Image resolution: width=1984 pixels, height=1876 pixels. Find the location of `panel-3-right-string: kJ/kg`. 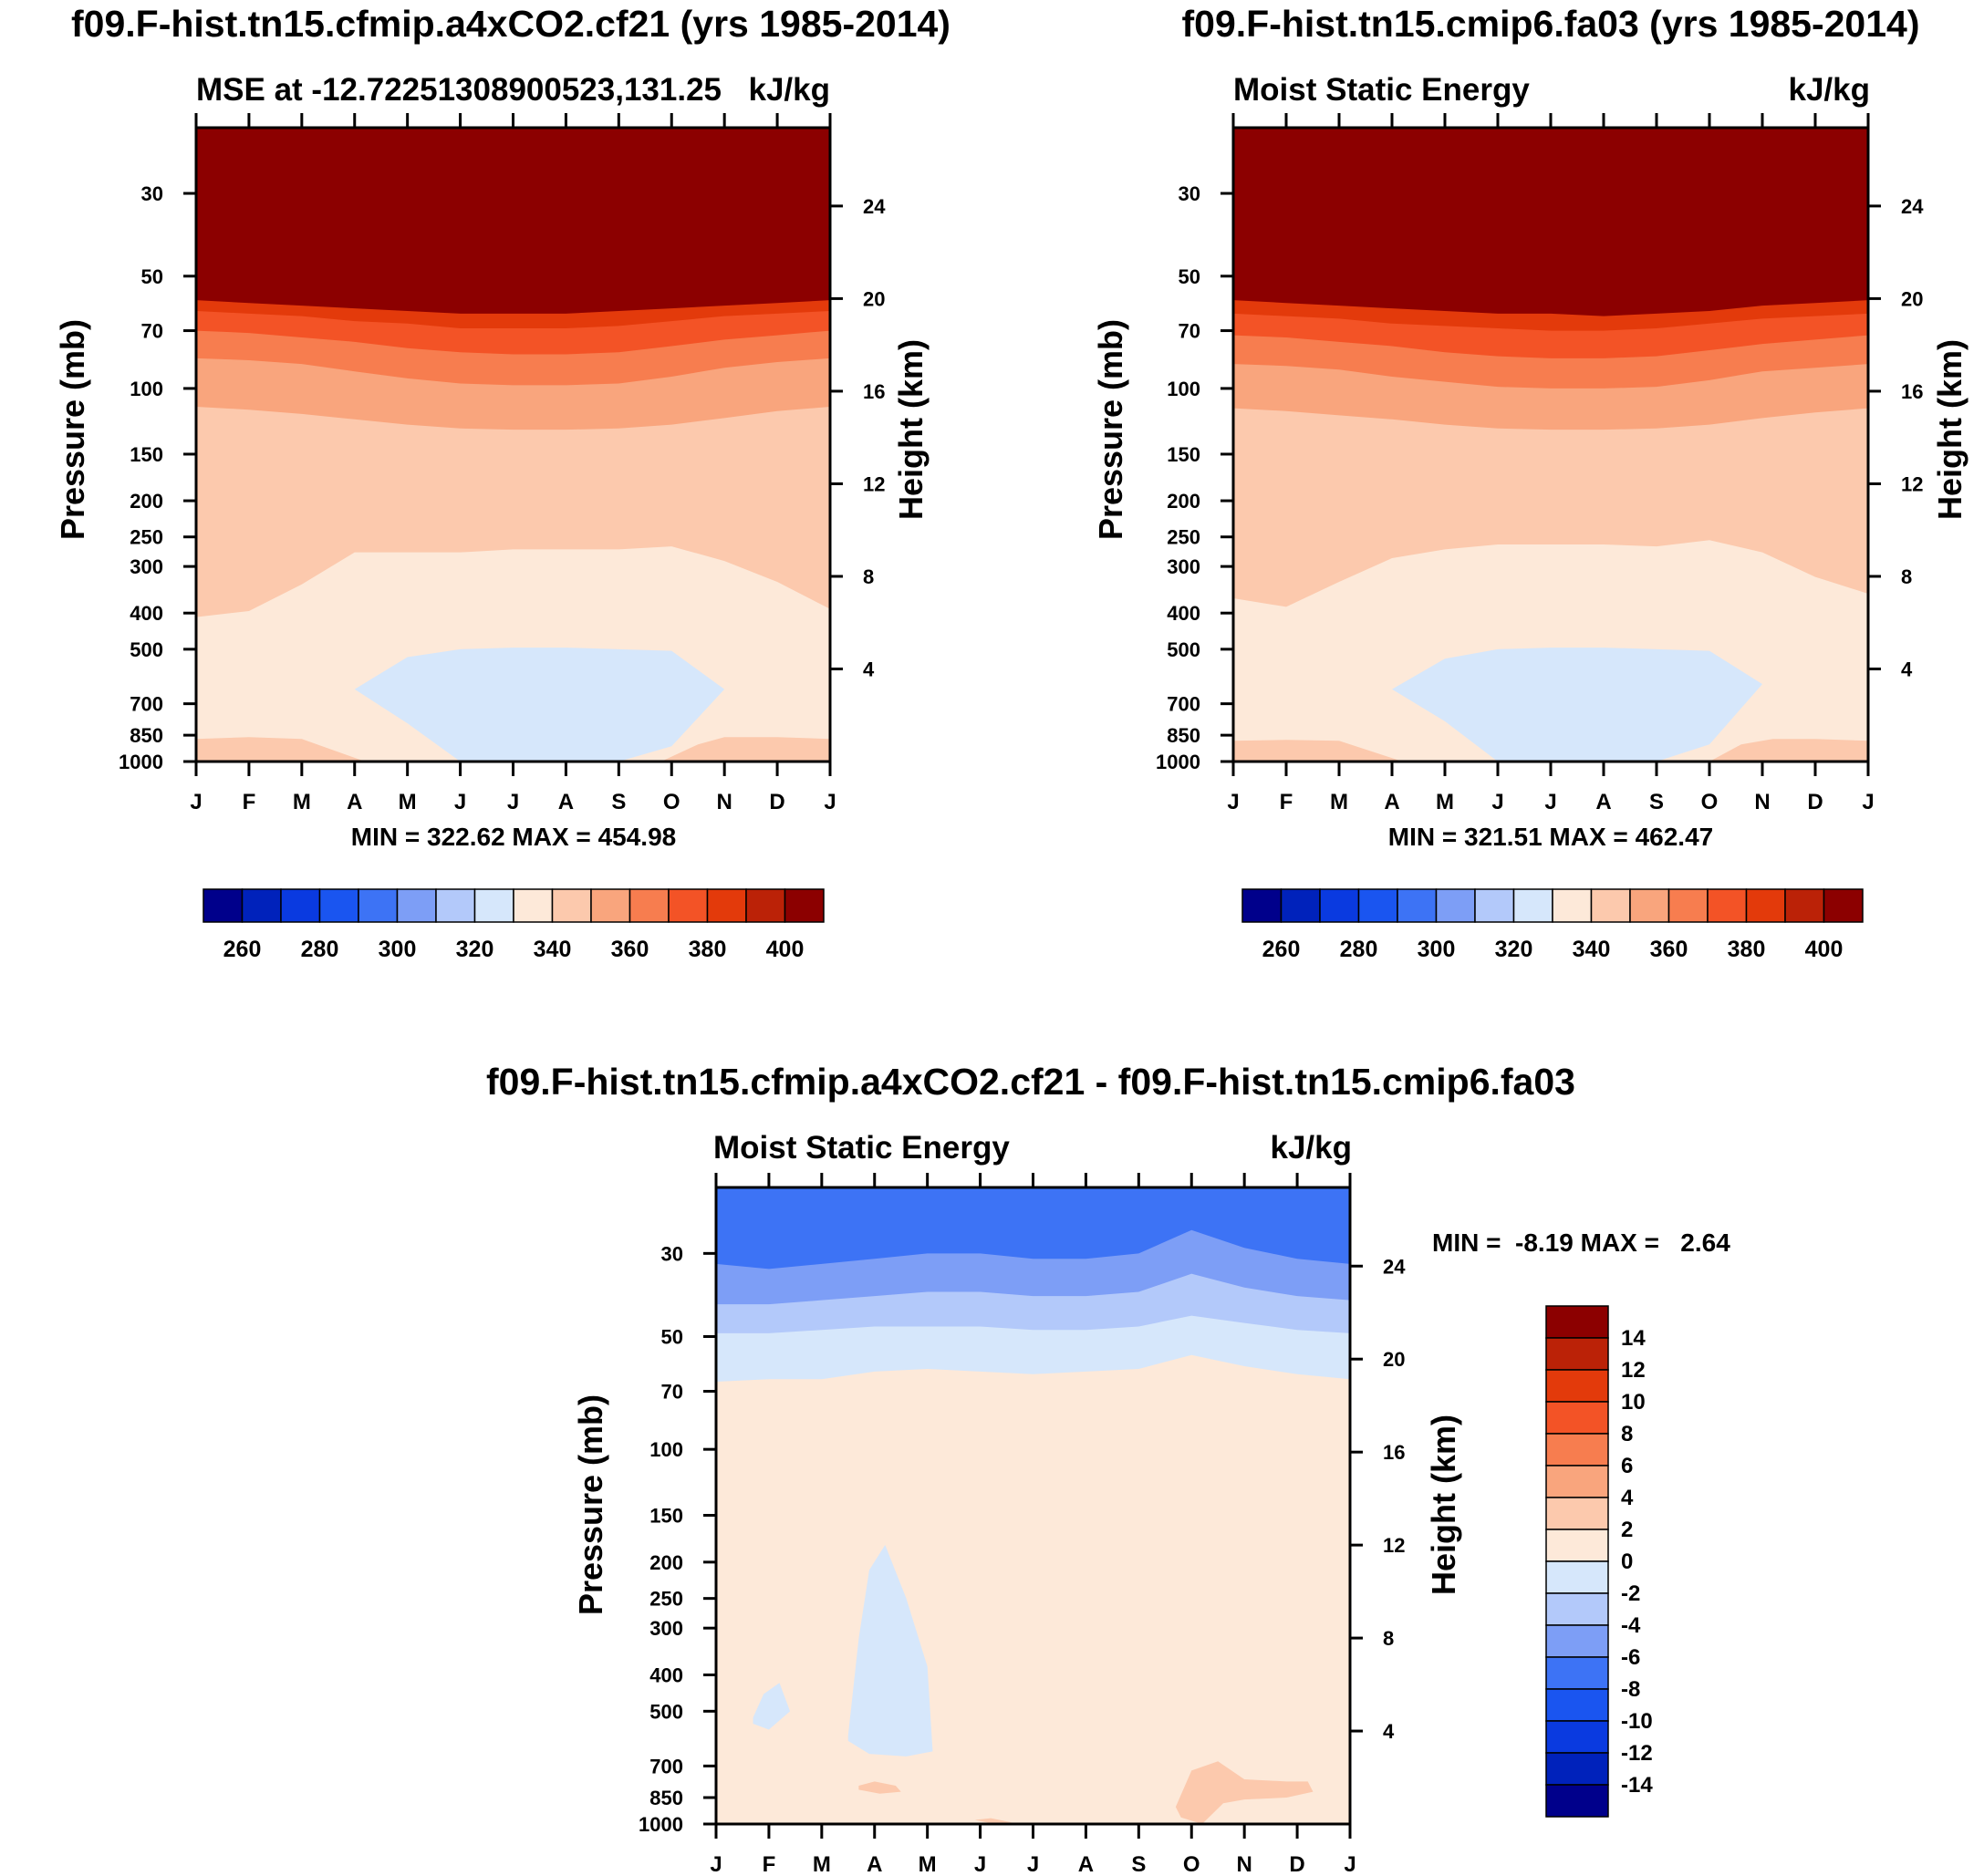

panel-3-right-string: kJ/kg is located at coordinates (1312, 1148).